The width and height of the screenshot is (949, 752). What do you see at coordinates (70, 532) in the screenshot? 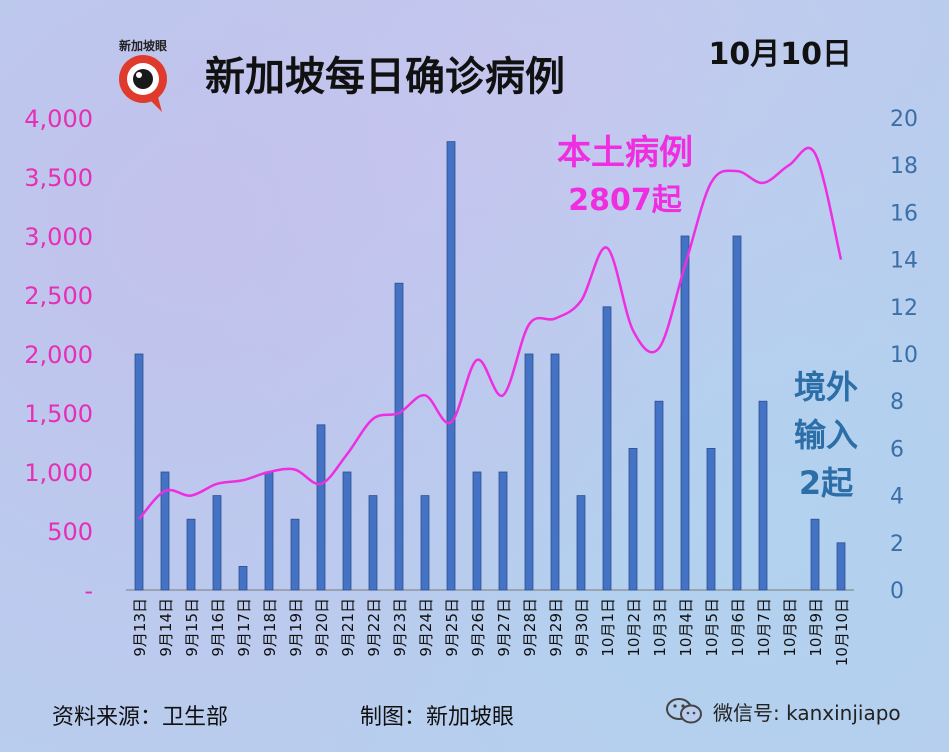
I see `left-tick-label: 500` at bounding box center [70, 532].